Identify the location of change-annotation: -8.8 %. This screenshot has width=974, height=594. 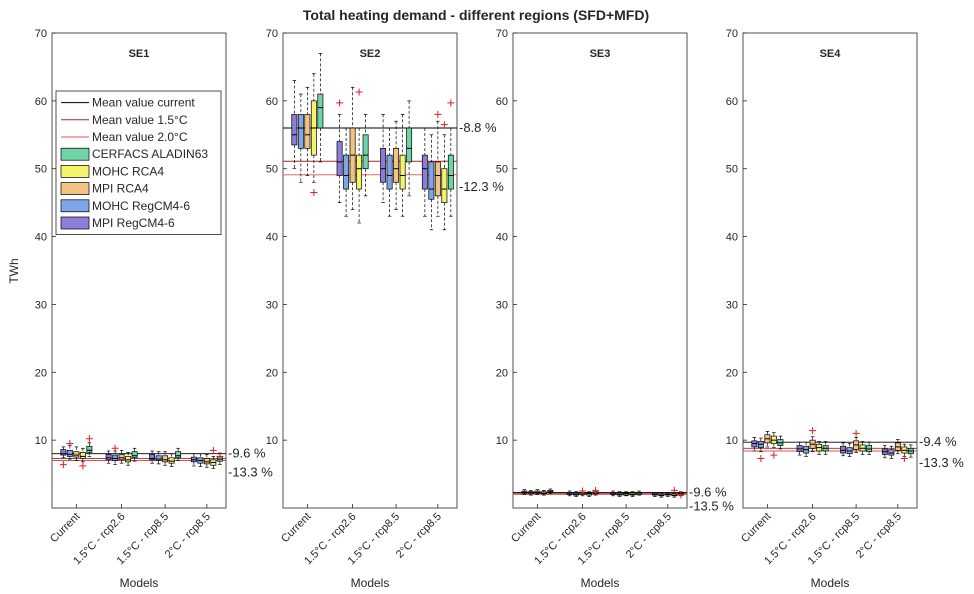
(478, 127).